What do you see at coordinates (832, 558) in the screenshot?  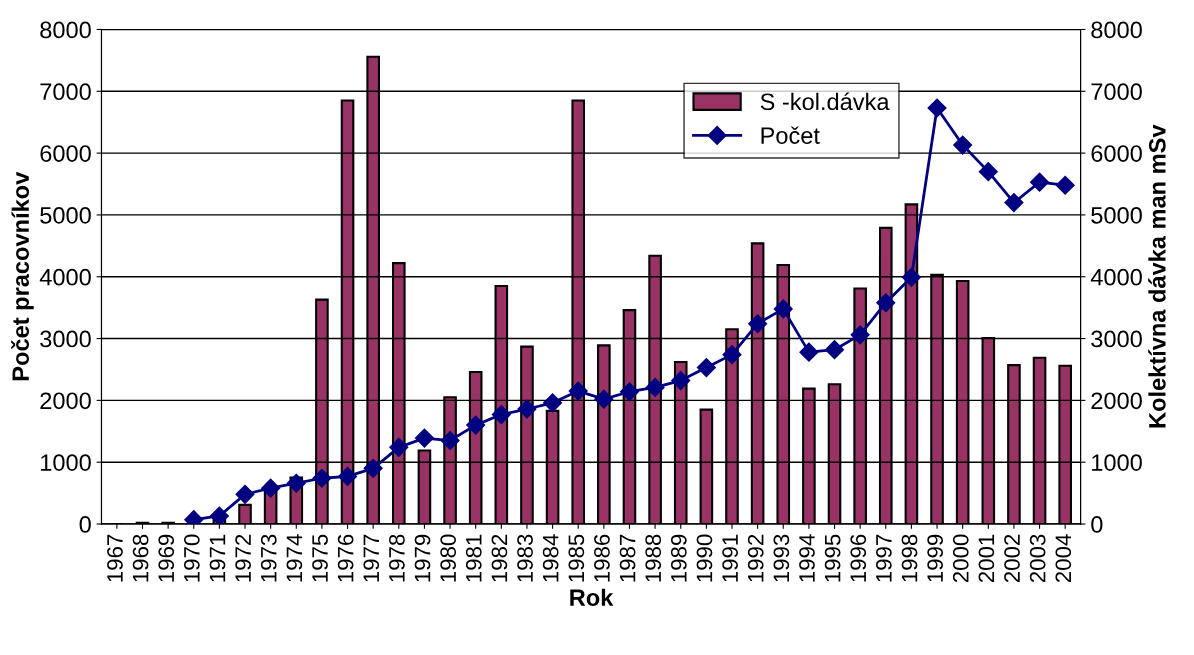 I see `x-tick-label: 1995` at bounding box center [832, 558].